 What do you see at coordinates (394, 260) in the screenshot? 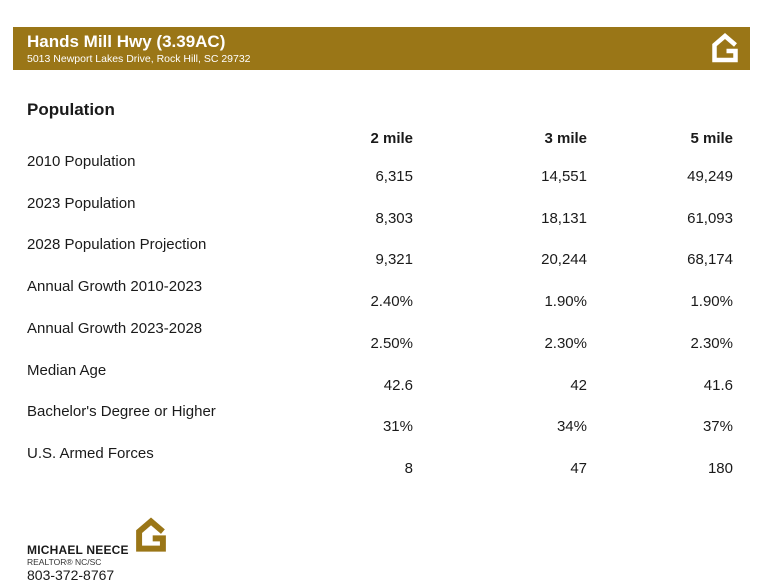
I see `row-value: 9,321` at bounding box center [394, 260].